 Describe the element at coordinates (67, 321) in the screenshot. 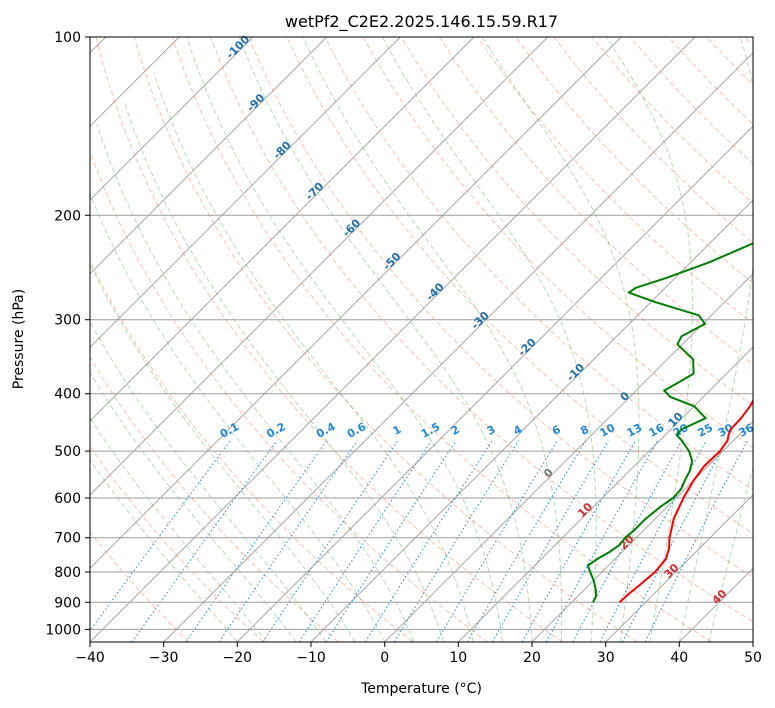

I see `y-tick-label: 300` at that location.